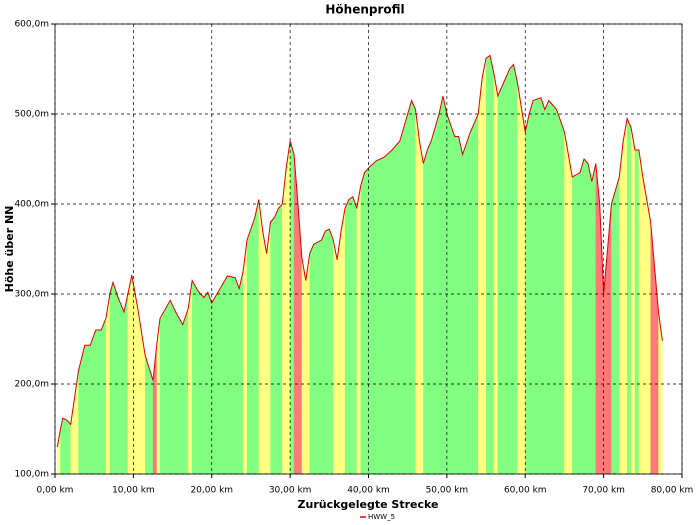 The height and width of the screenshot is (525, 700). Describe the element at coordinates (55, 491) in the screenshot. I see `x-tick-label: 0,00 km` at that location.